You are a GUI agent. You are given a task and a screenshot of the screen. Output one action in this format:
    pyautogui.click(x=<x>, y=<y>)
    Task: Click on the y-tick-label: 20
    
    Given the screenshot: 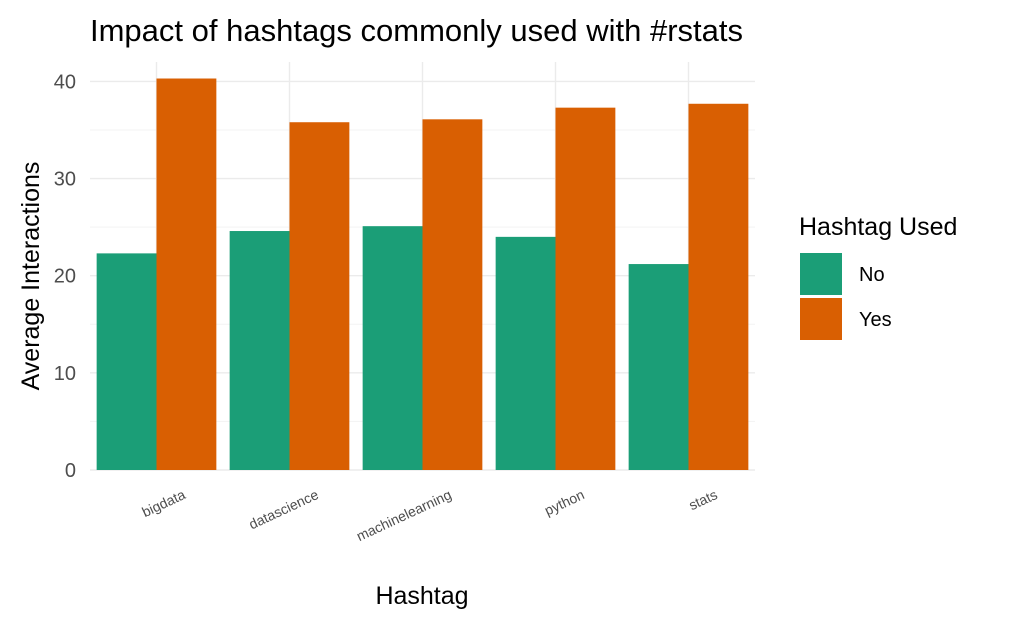 What is the action you would take?
    pyautogui.click(x=65, y=277)
    